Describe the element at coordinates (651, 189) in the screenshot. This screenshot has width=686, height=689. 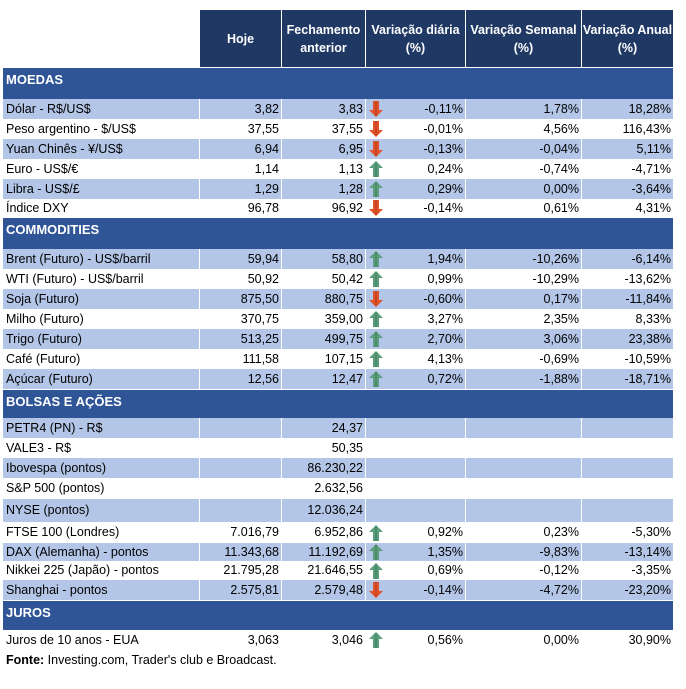
I see `variacao-anual-value-text: -3,64%` at that location.